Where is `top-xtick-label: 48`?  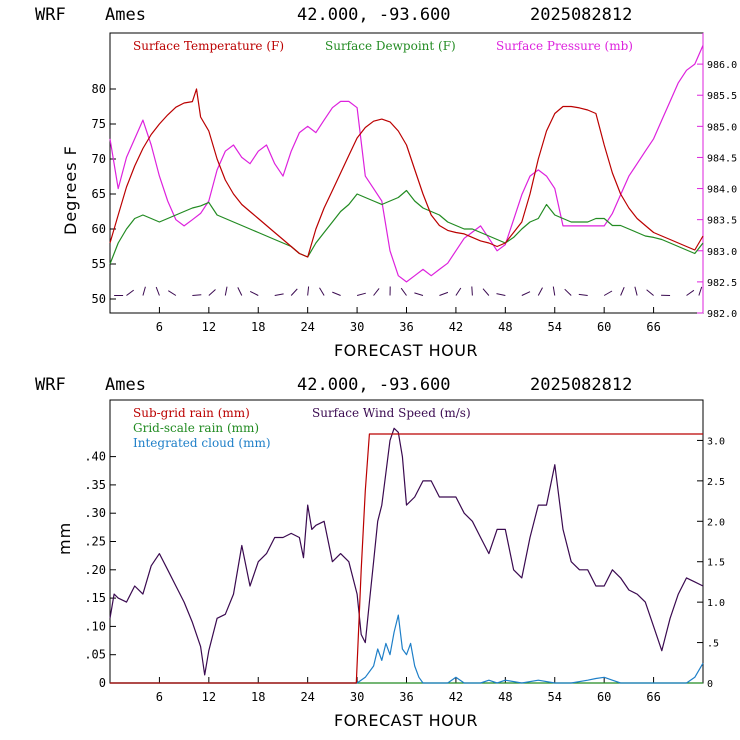 top-xtick-label: 48 is located at coordinates (505, 327).